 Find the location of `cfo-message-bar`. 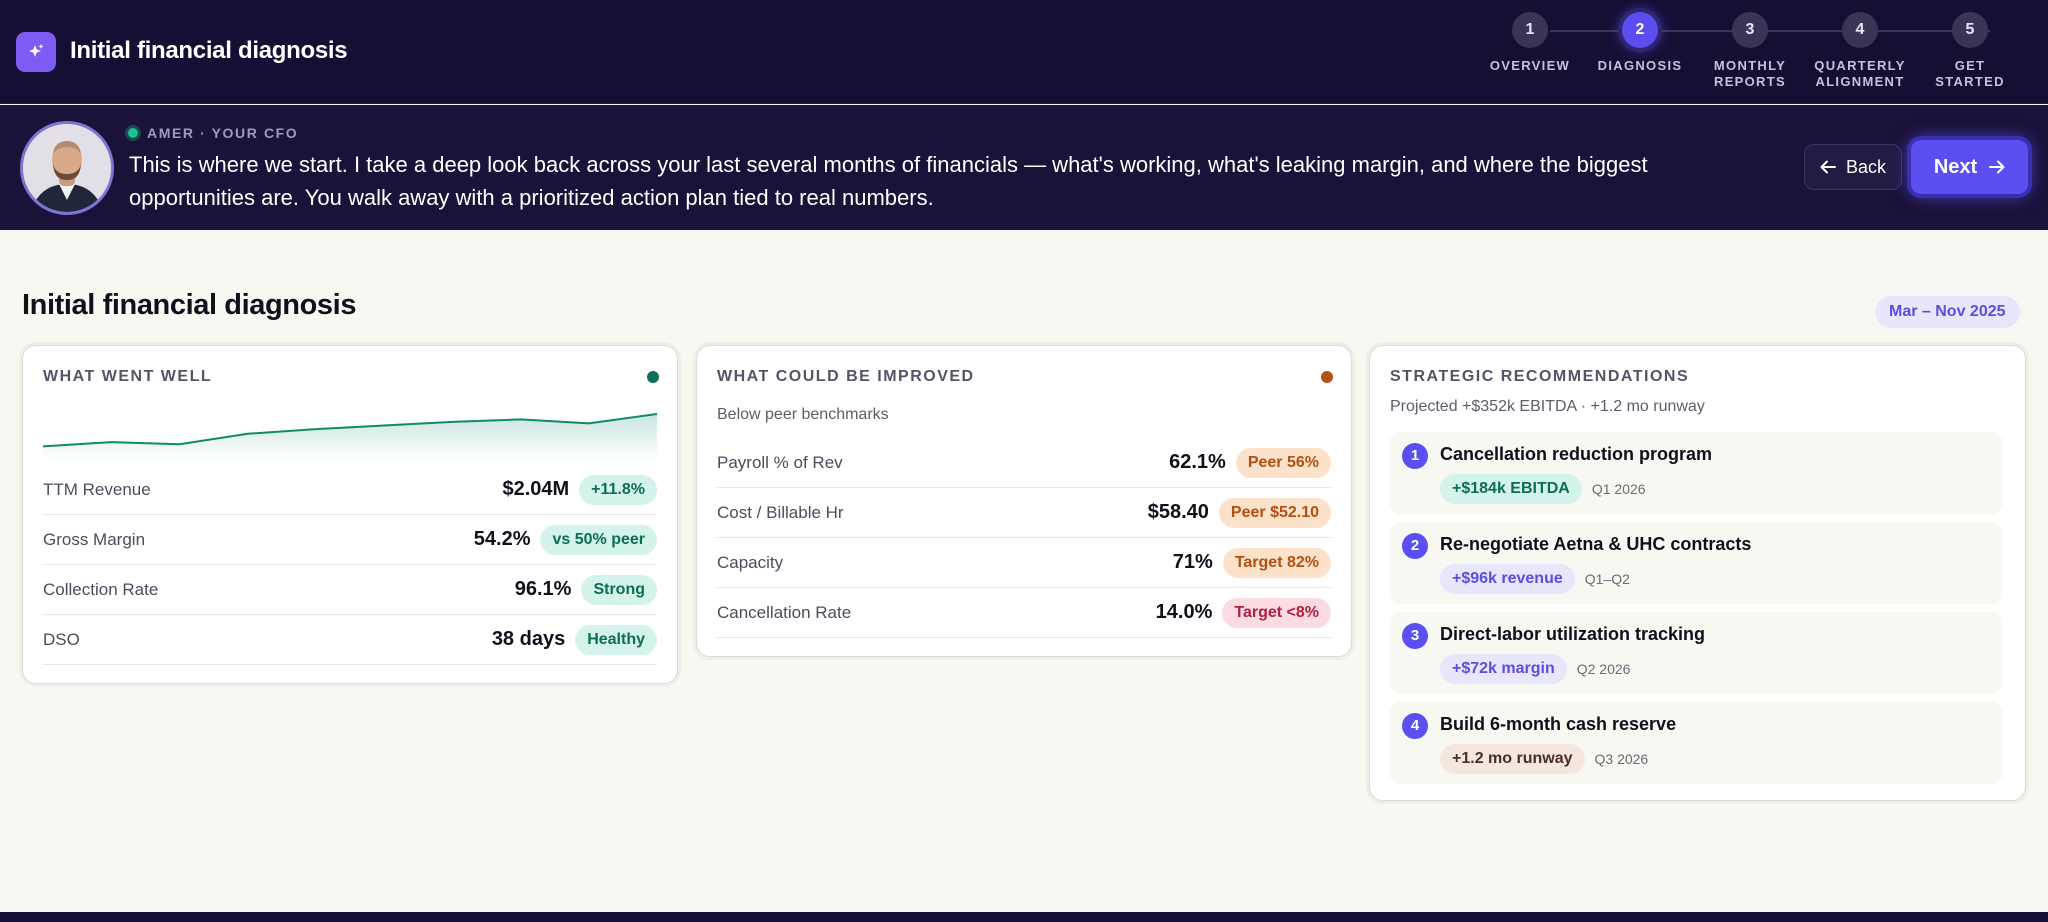

cfo-message-bar is located at coordinates (1024, 167).